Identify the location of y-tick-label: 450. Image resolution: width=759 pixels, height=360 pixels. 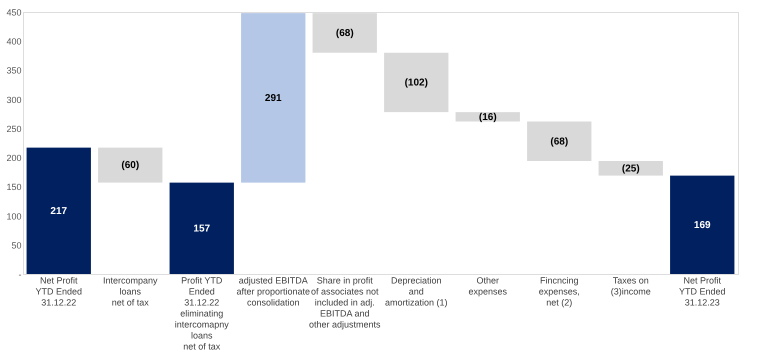
(14, 13).